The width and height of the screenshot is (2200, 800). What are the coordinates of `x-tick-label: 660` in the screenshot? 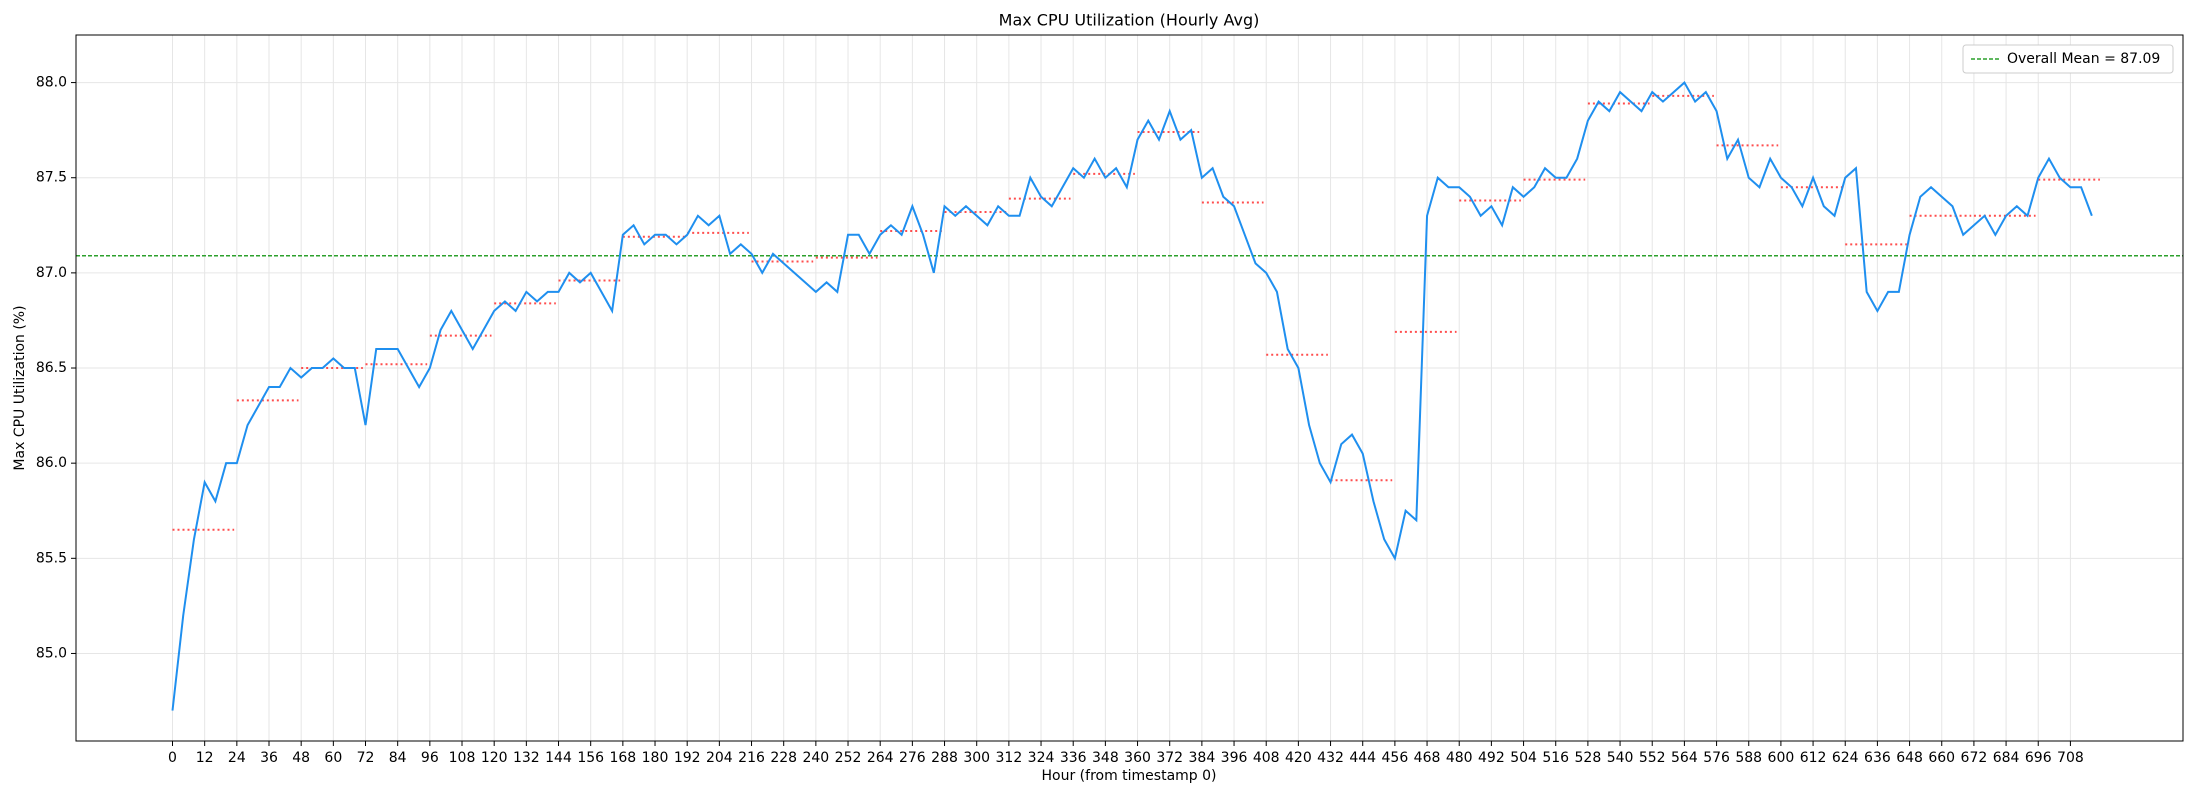 It's located at (1941, 758).